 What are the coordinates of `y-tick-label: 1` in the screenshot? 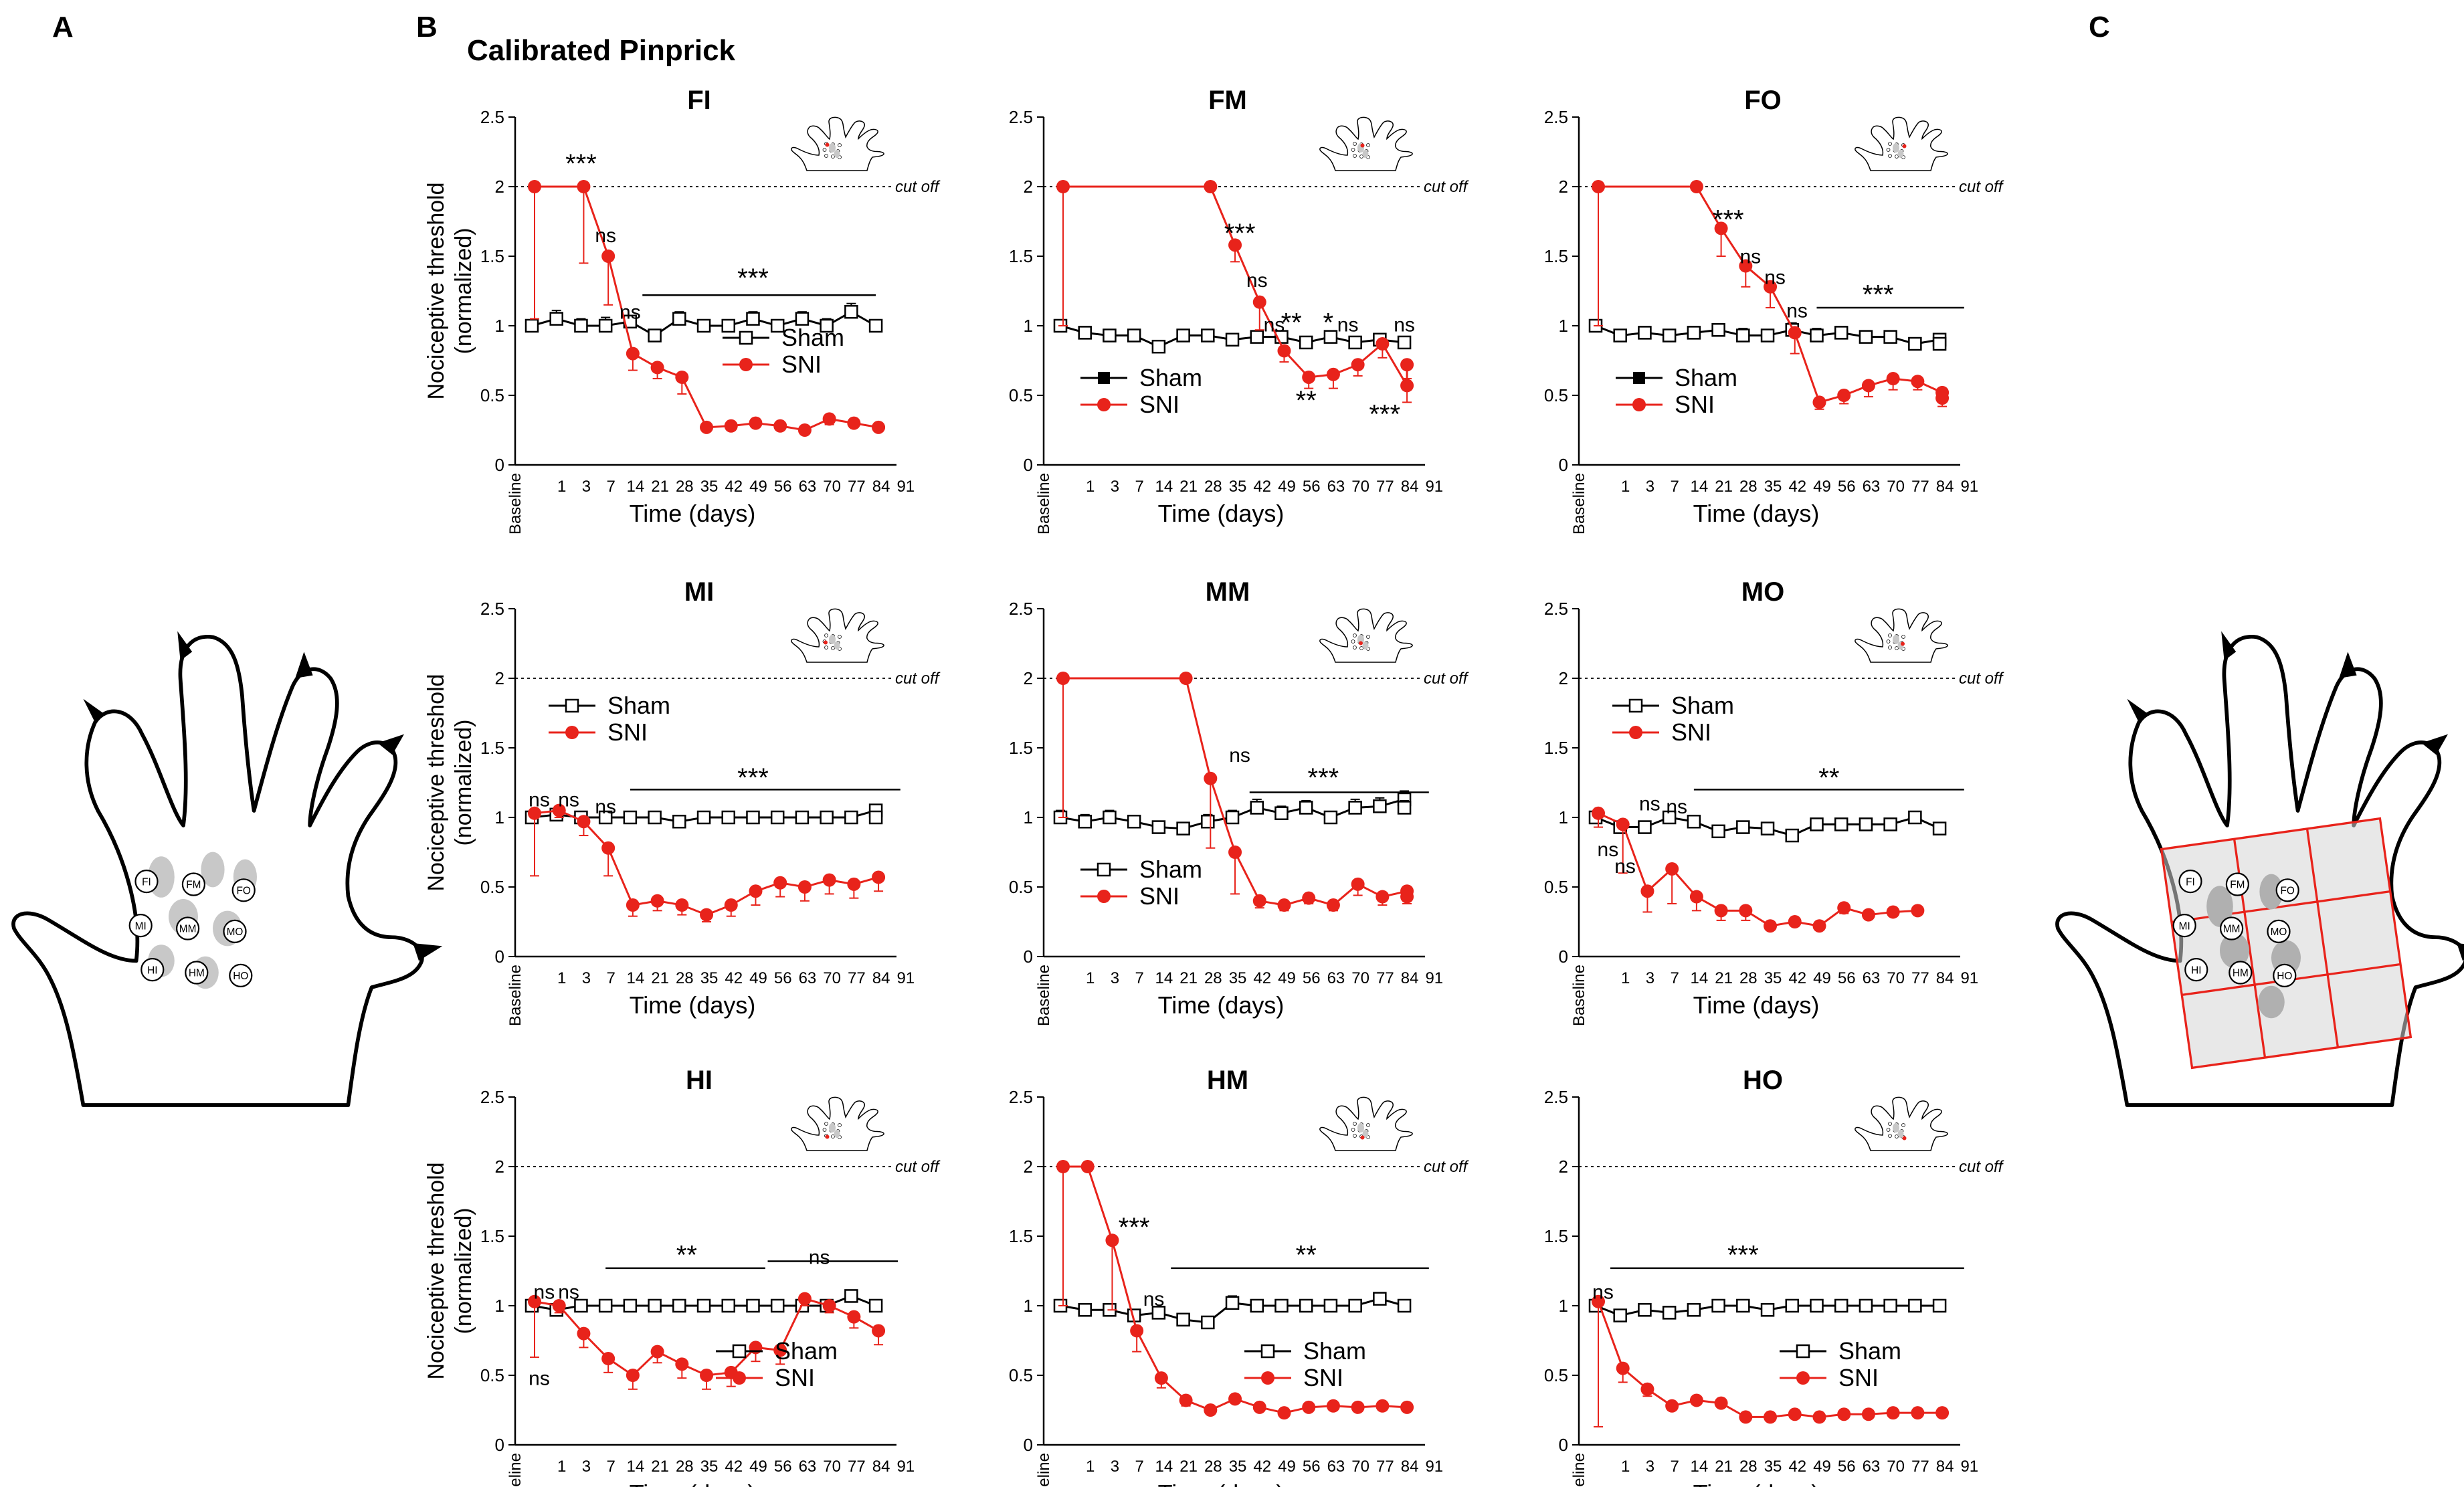 It's located at (1563, 1306).